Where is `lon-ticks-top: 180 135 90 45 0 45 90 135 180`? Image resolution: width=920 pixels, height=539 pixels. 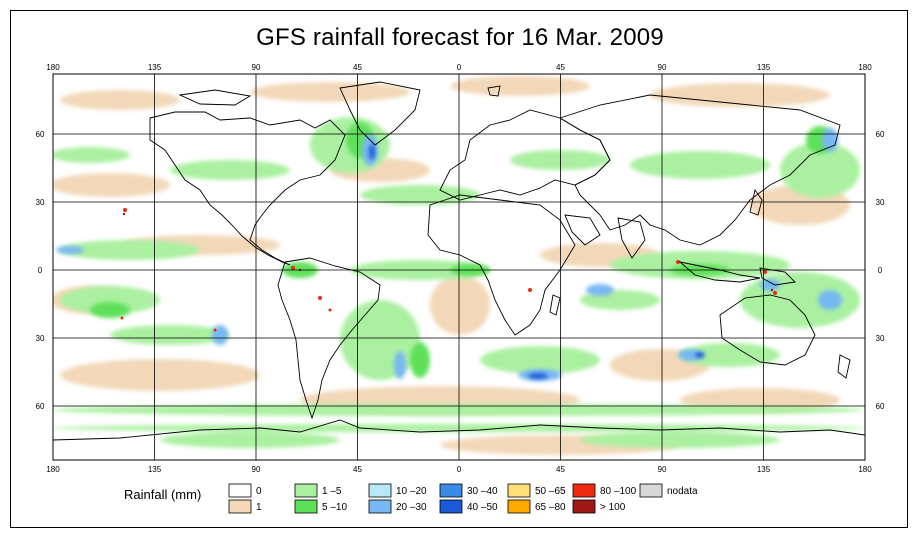
lon-ticks-top: 180 135 90 45 0 45 90 135 180 is located at coordinates (459, 67).